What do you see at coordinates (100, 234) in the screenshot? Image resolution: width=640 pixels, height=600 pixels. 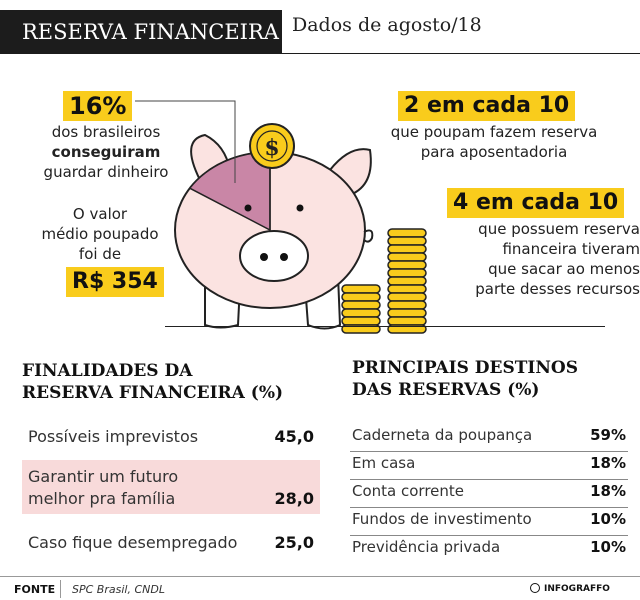 I see `stat-average-description: O valor médio poupado foi de` at bounding box center [100, 234].